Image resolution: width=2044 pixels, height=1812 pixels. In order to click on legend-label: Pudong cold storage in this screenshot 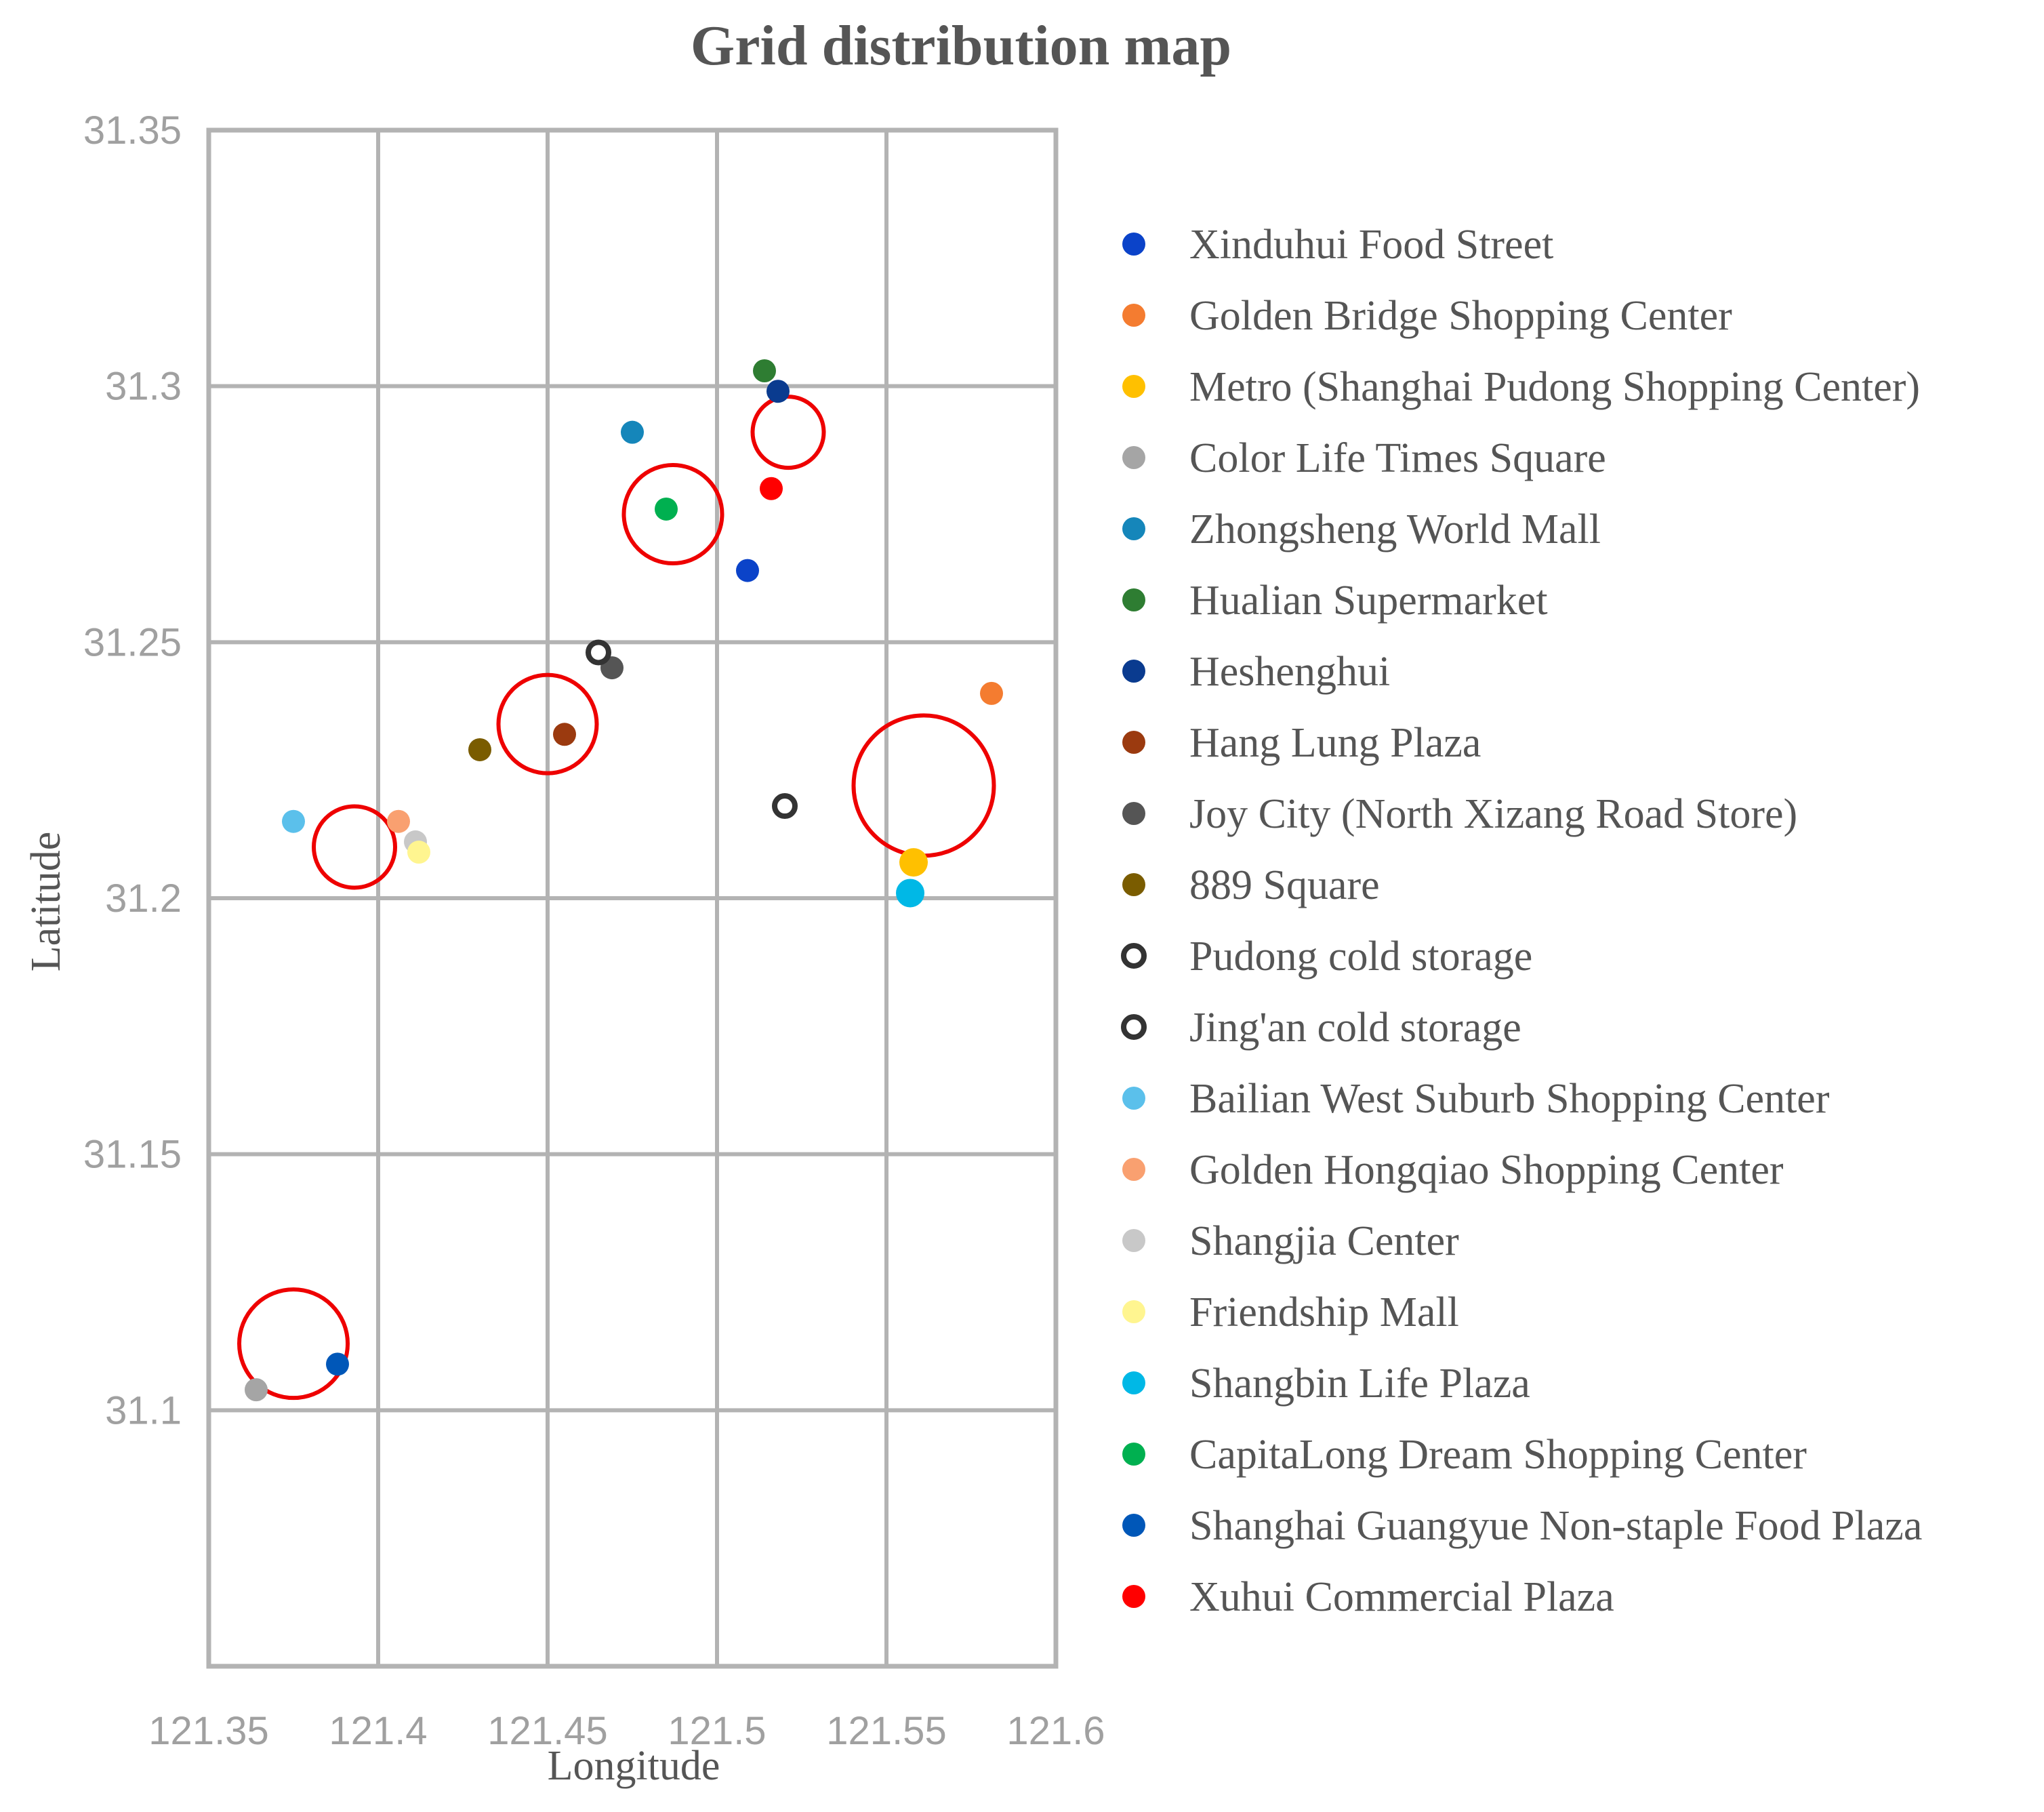, I will do `click(1360, 956)`.